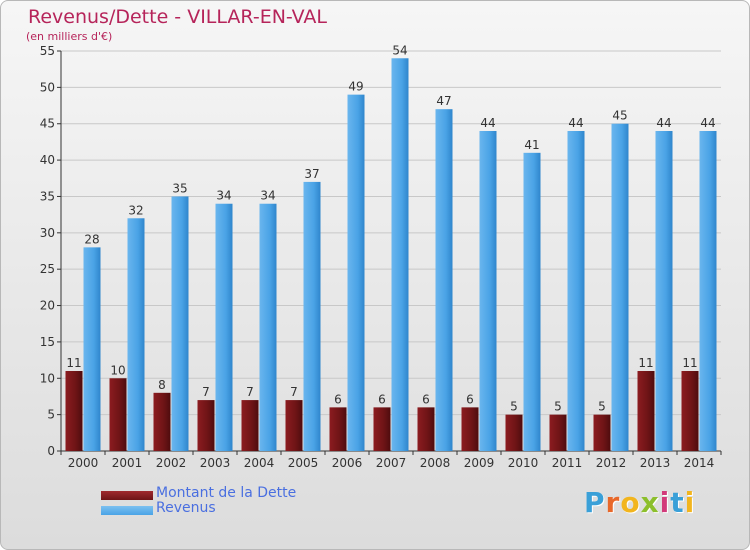 This screenshot has width=750, height=550. I want to click on logo-letter: P, so click(595, 502).